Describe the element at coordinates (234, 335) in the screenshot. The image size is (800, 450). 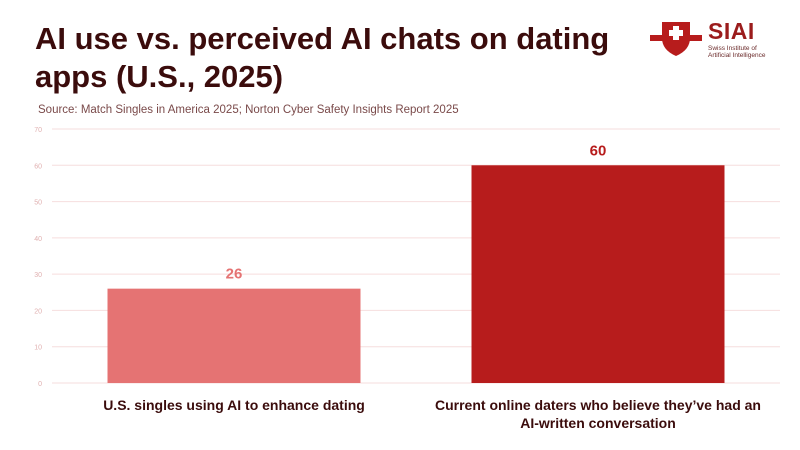
I see `bar` at that location.